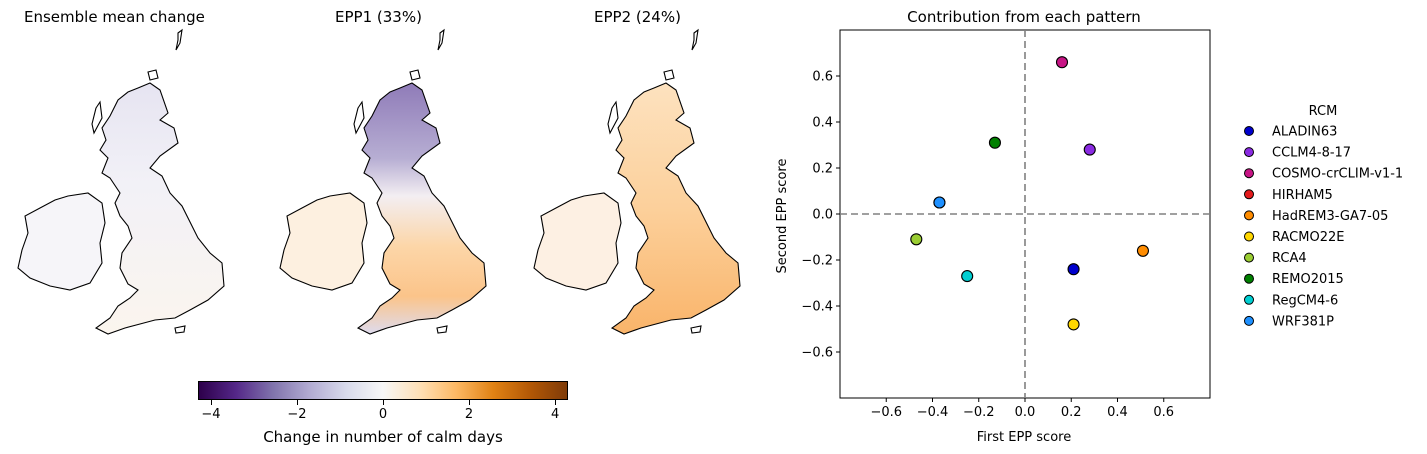 This screenshot has height=454, width=1427. What do you see at coordinates (383, 437) in the screenshot?
I see `colorbar-label: Change in number of calm days` at bounding box center [383, 437].